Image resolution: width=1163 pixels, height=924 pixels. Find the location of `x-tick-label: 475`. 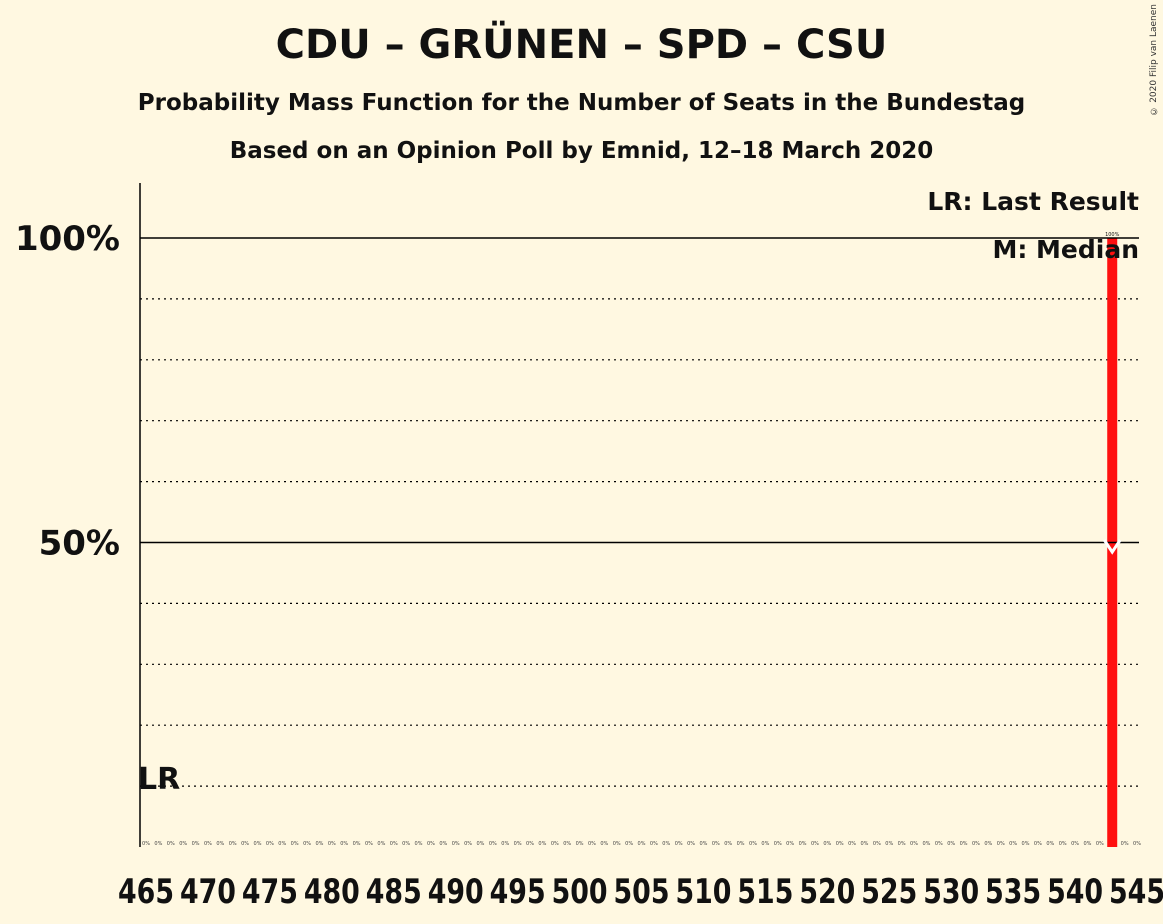

x-tick-label: 475 is located at coordinates (270, 892).